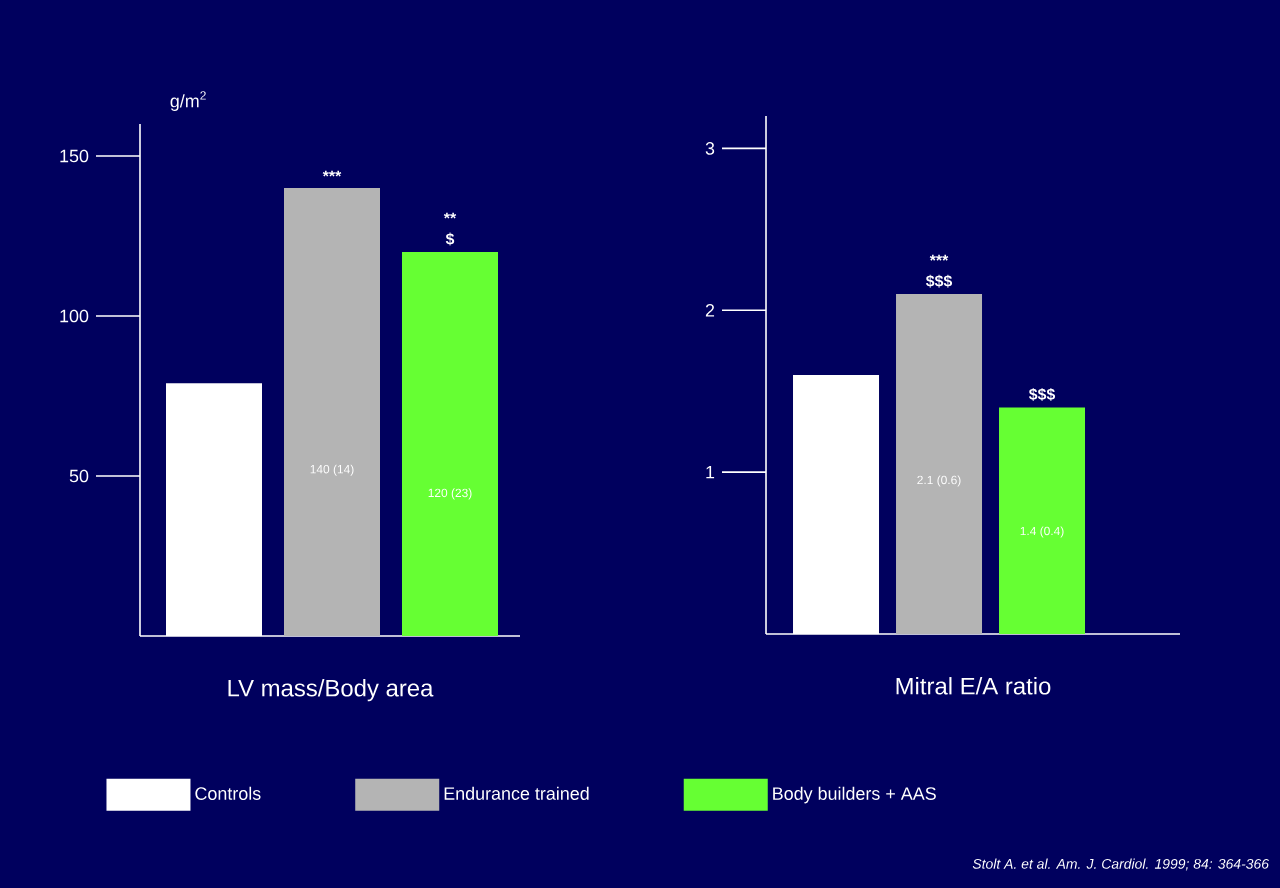 The height and width of the screenshot is (888, 1280). I want to click on y-tick-label: 3, so click(710, 148).